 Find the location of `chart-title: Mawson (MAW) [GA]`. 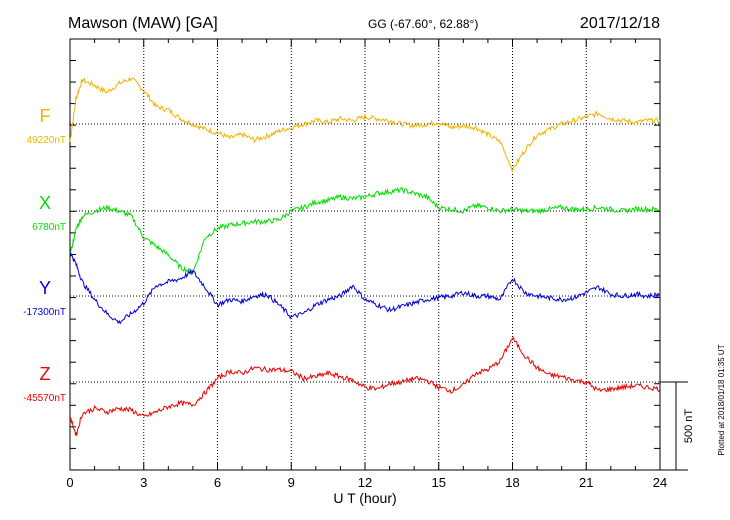

chart-title: Mawson (MAW) [GA] is located at coordinates (143, 23).